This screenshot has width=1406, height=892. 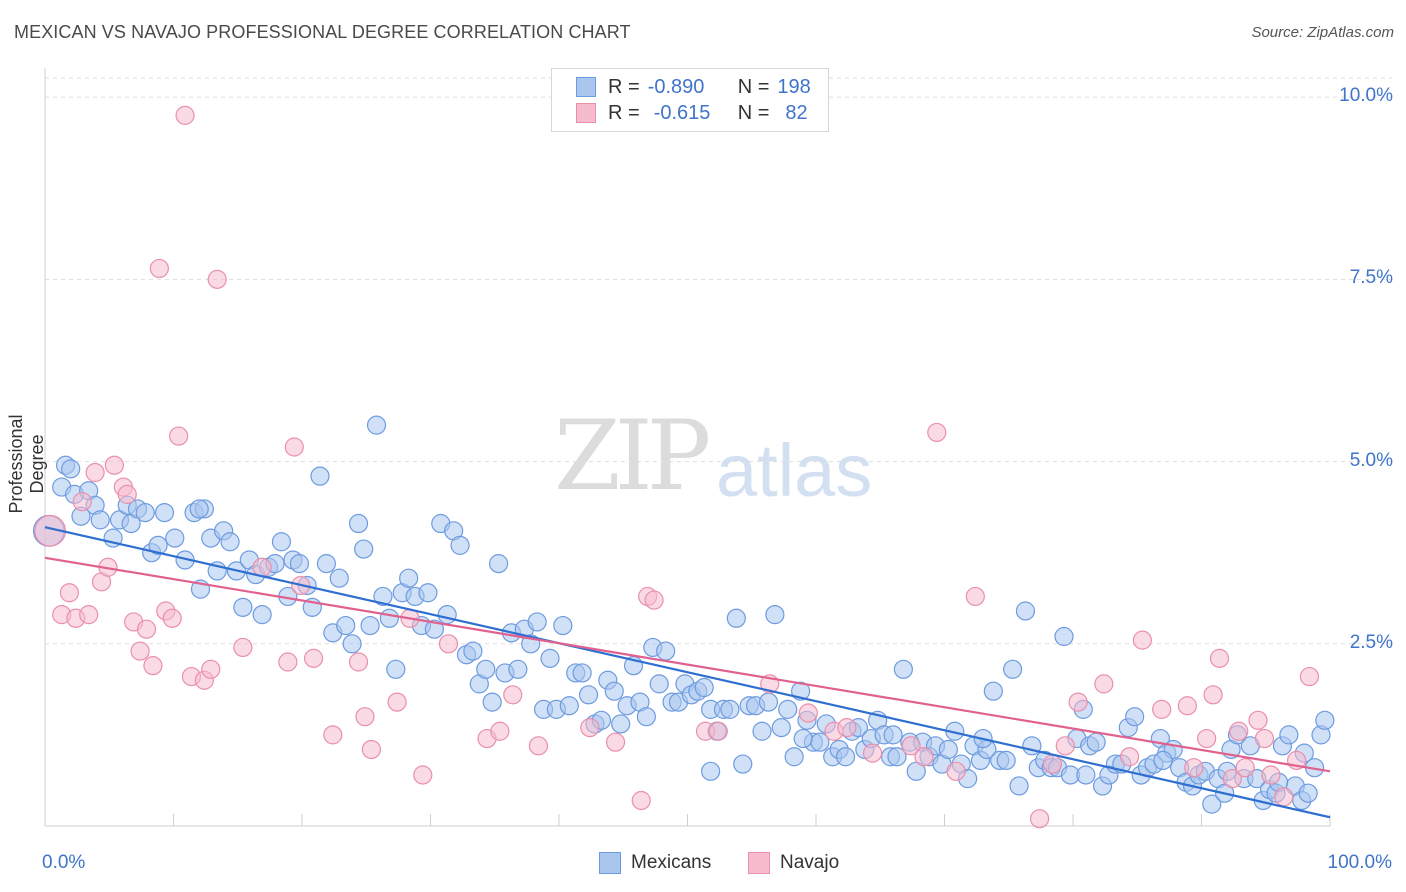 I want to click on navajo-swatch, so click(x=586, y=113).